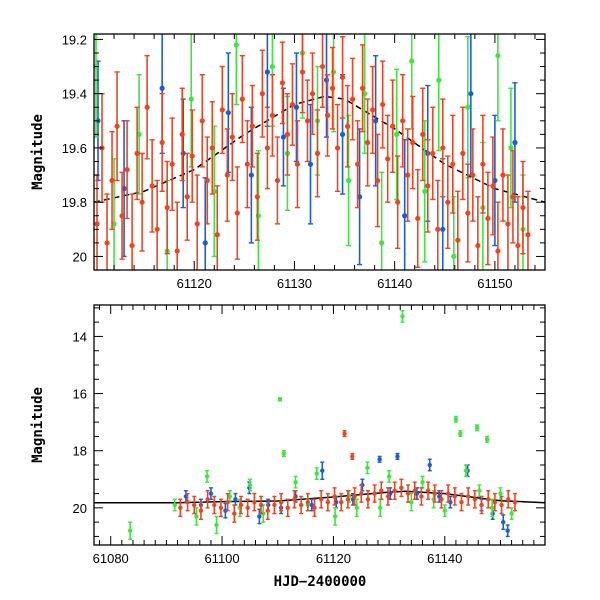 The width and height of the screenshot is (600, 600). I want to click on zoomed-model-curve, so click(319, 149).